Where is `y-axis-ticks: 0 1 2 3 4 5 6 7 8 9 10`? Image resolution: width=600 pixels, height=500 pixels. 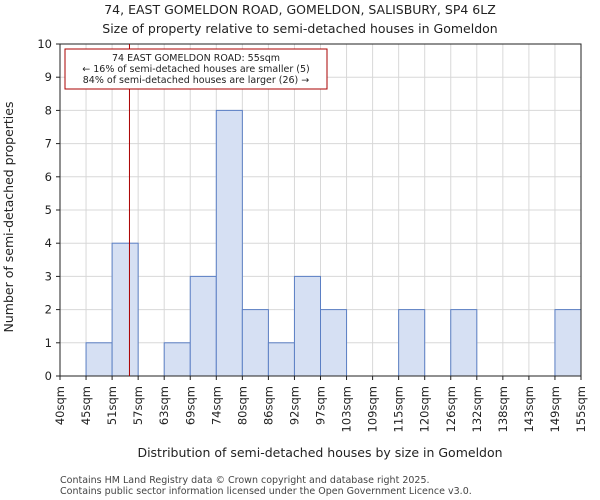 y-axis-ticks: 0 1 2 3 4 5 6 7 8 9 10 is located at coordinates (48, 210).